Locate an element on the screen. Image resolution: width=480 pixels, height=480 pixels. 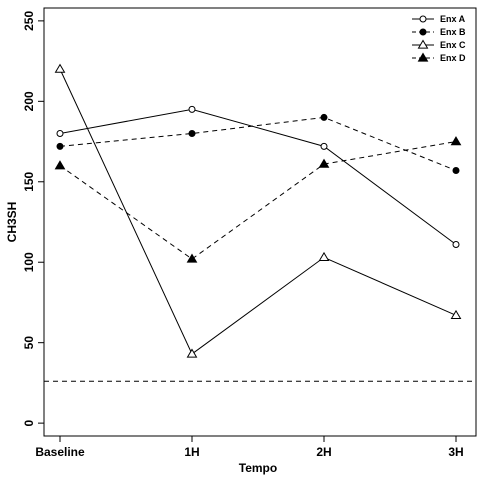
y-tick-label: 0 is located at coordinates (29, 422).